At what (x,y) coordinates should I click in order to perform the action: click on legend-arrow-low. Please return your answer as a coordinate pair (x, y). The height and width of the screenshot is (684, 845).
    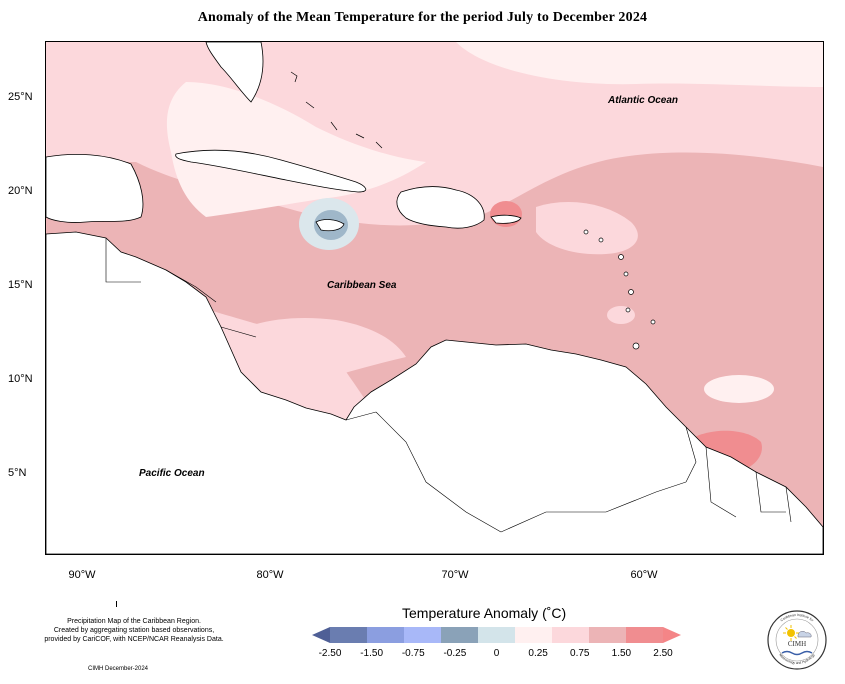
    Looking at the image, I should click on (321, 635).